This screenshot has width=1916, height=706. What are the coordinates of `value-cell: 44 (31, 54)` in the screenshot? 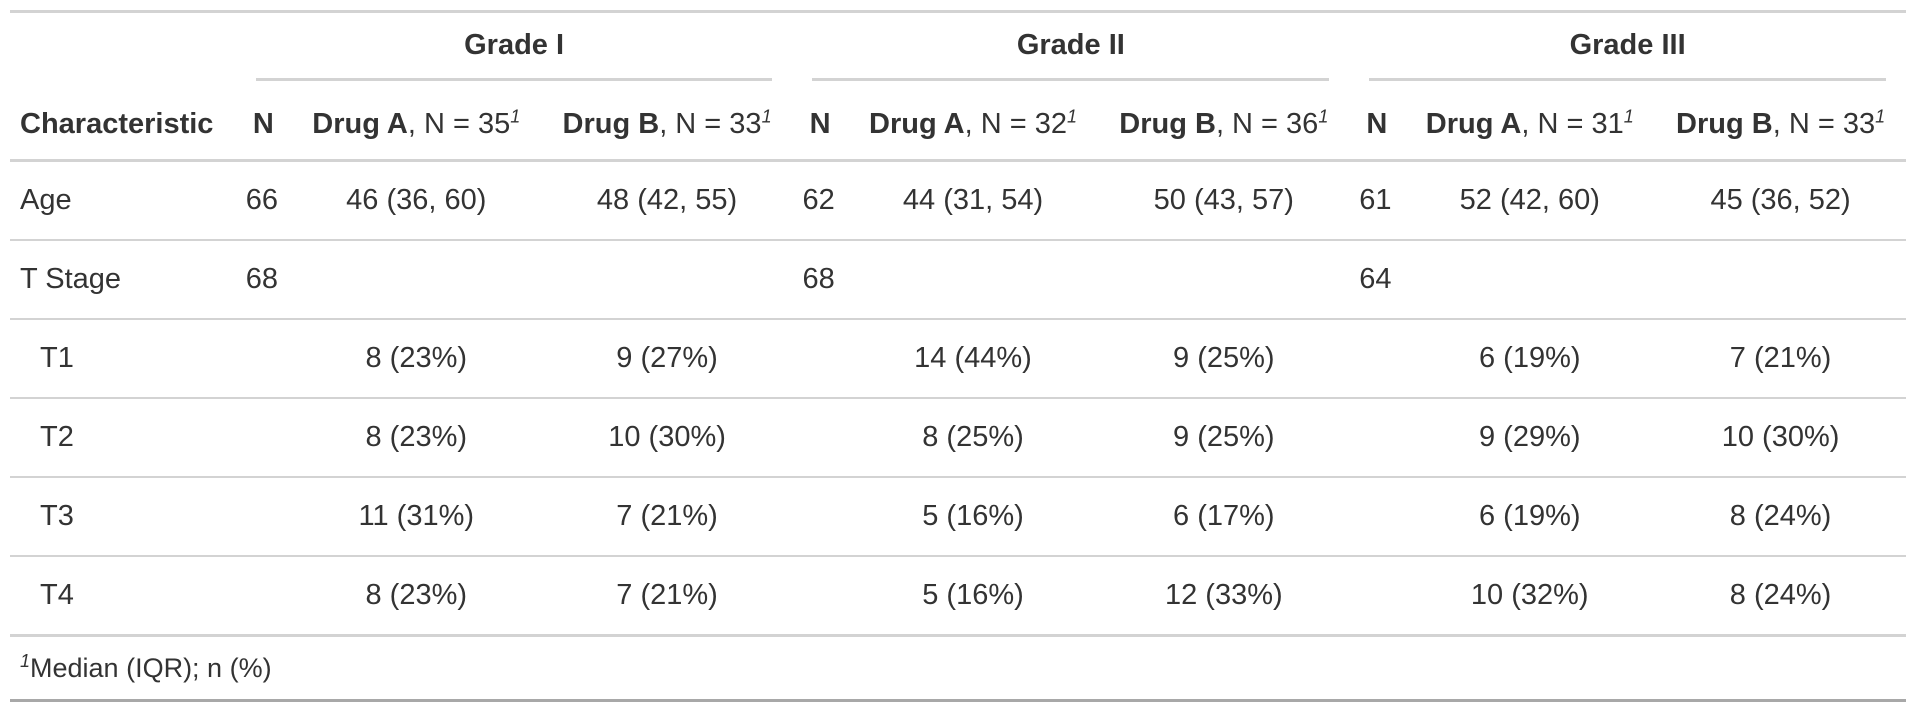 It's located at (973, 200).